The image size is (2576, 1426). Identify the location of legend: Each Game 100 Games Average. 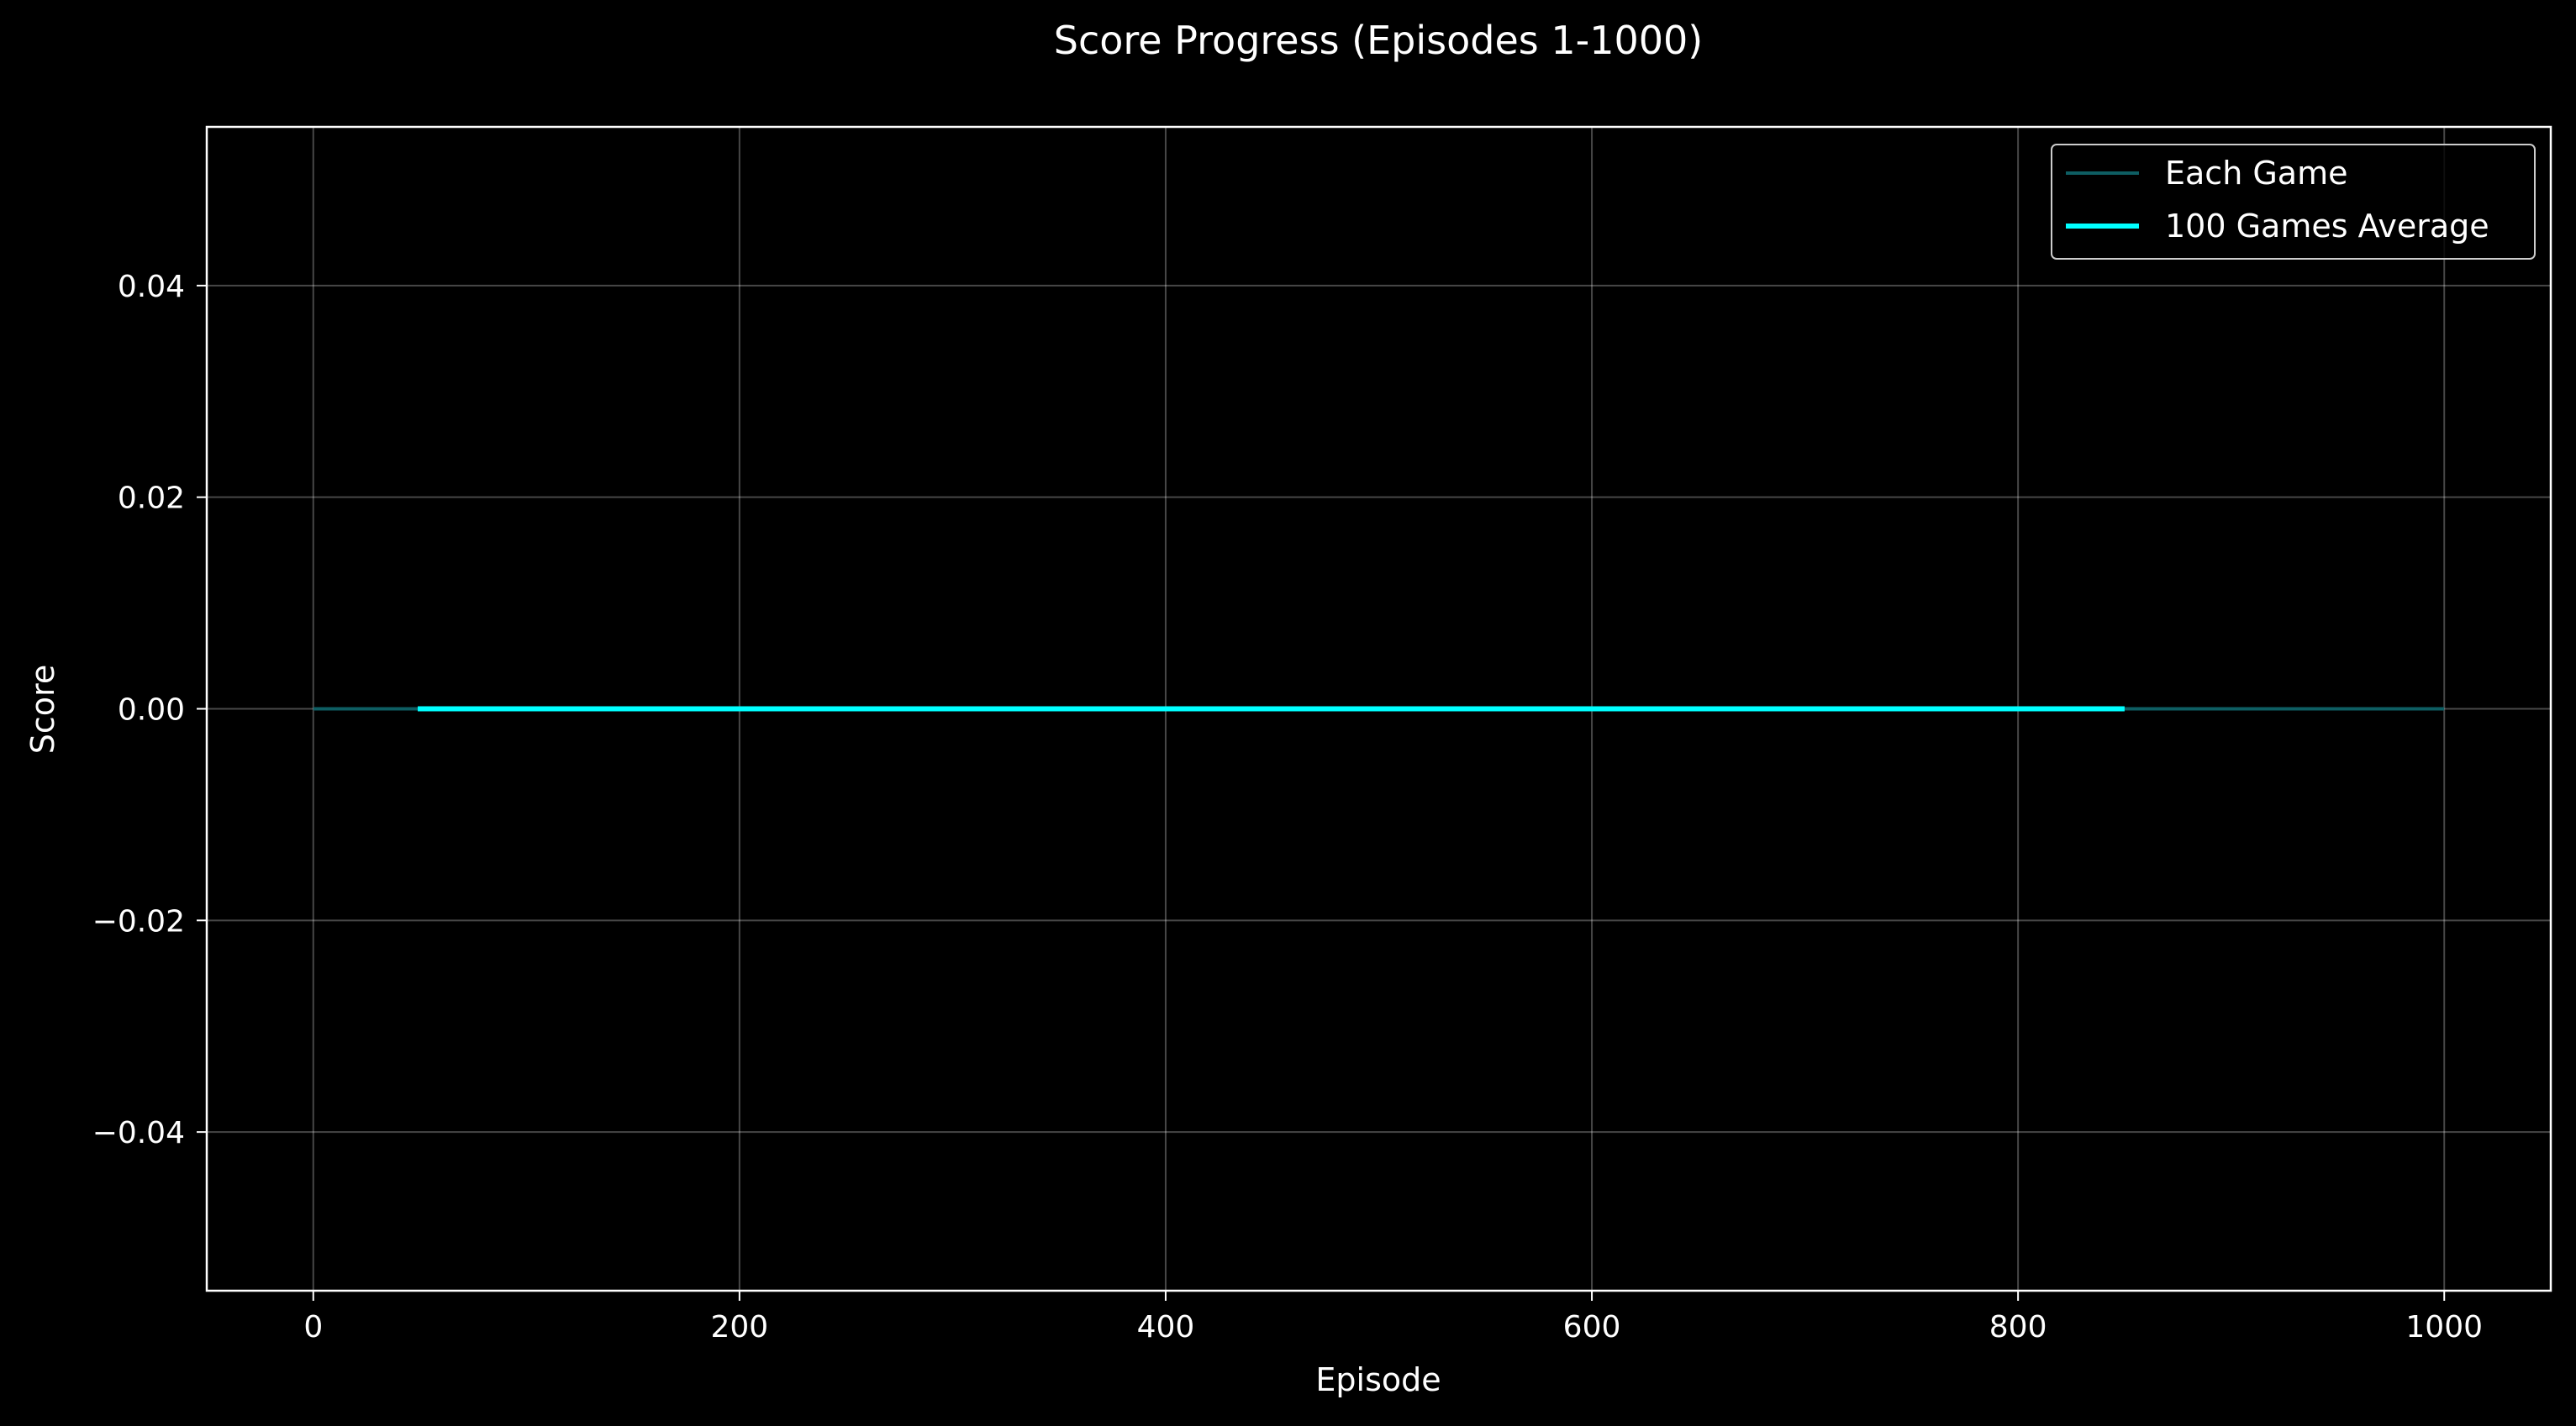
(2293, 202).